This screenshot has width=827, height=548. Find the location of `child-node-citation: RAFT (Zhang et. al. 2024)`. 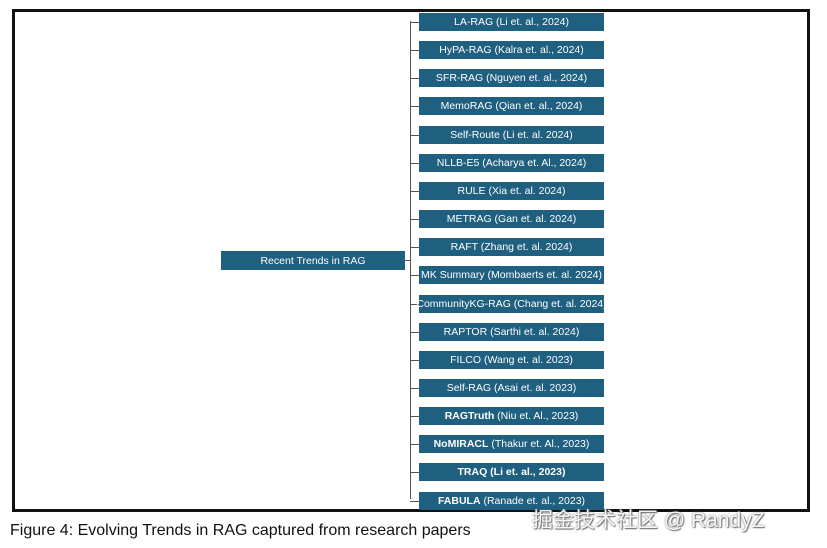

child-node-citation: RAFT (Zhang et. al. 2024) is located at coordinates (511, 247).